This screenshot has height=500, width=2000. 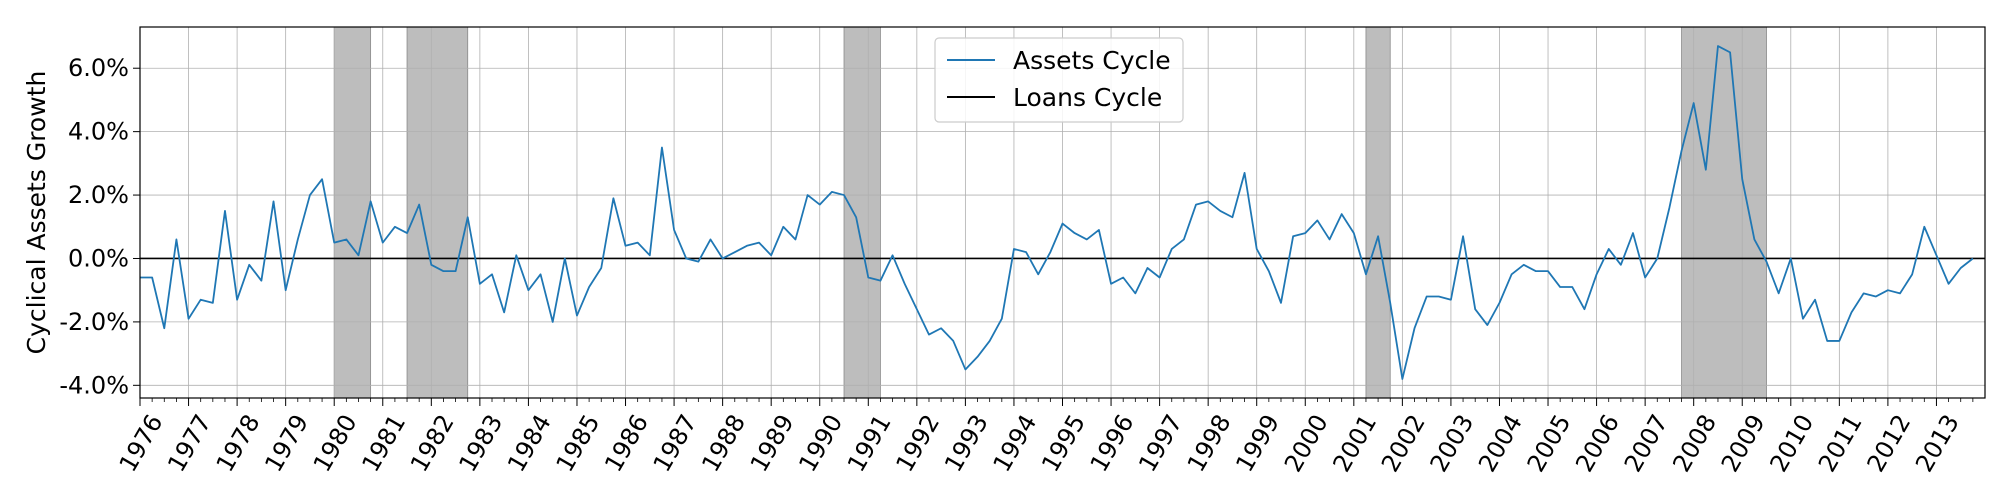 I want to click on legend: Assets Cycle Loans Cycle, so click(x=1059, y=80).